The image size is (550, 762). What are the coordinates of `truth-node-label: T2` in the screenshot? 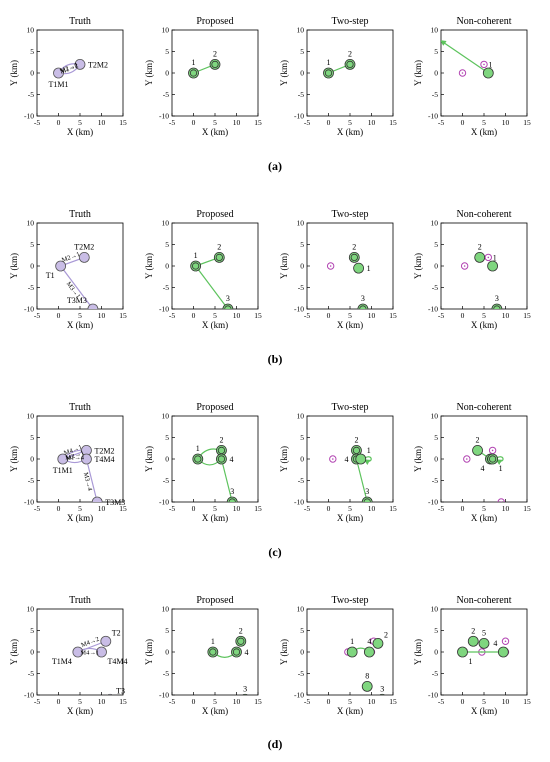 It's located at (116, 632).